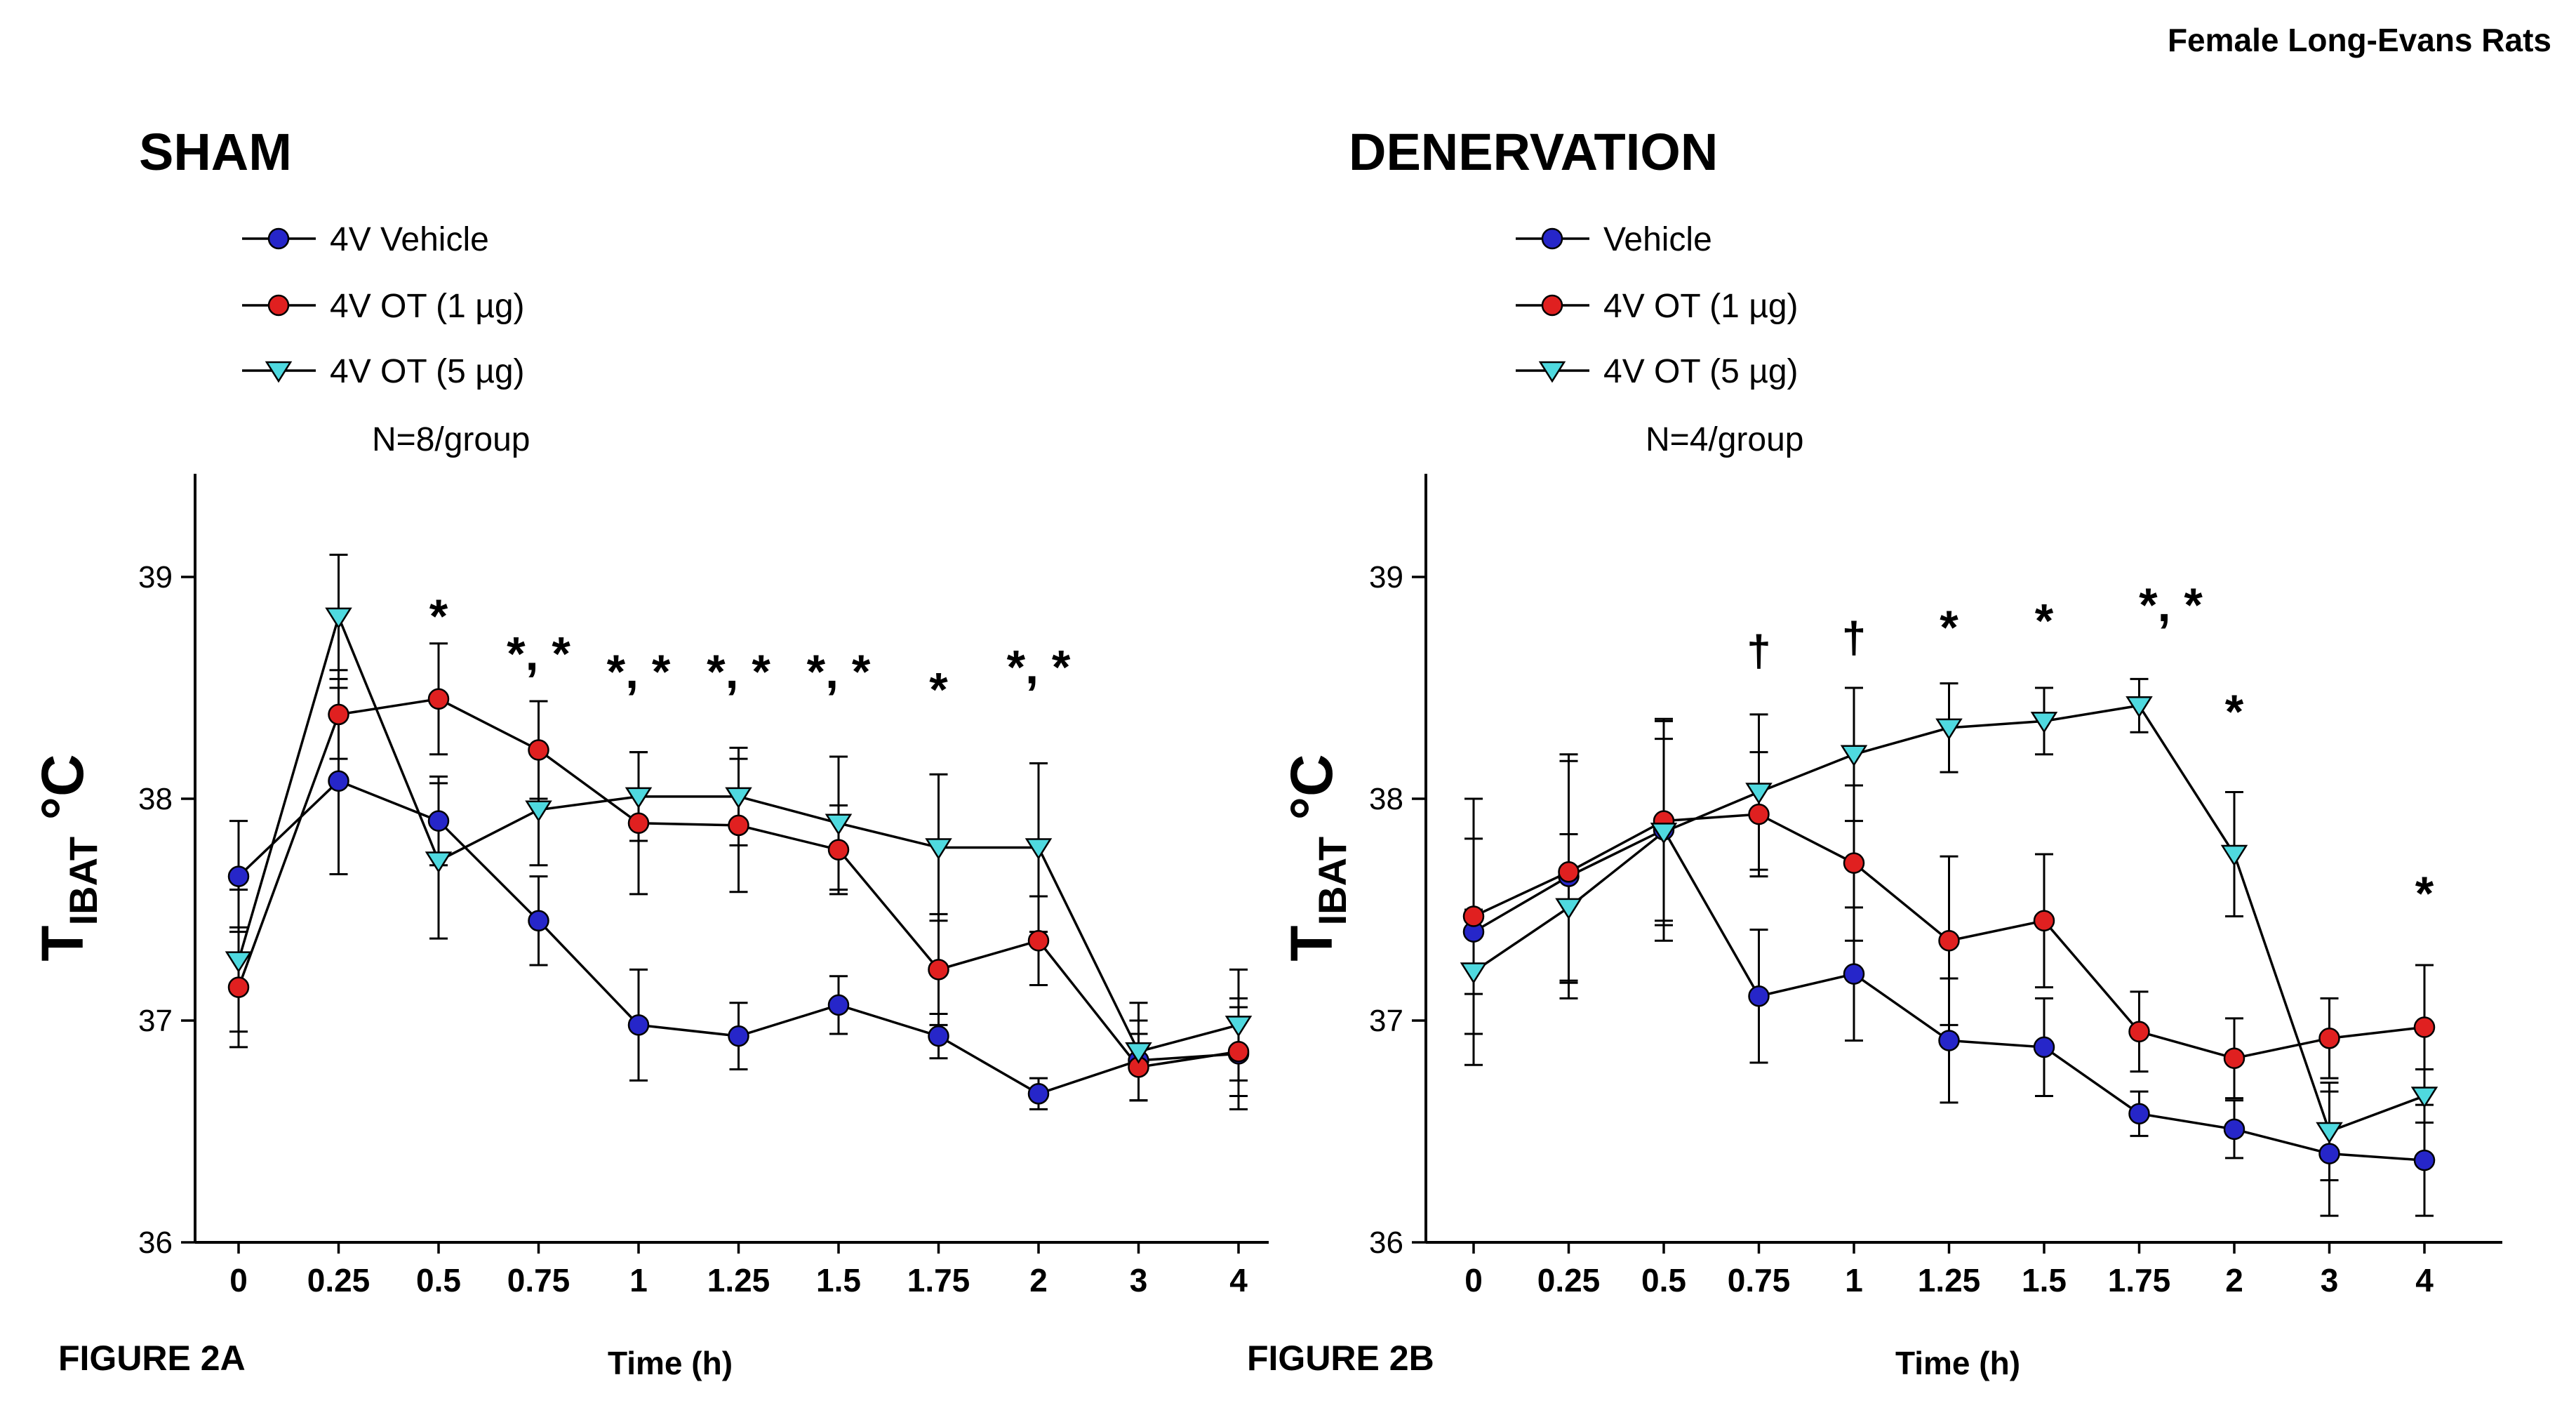  Describe the element at coordinates (1759, 651) in the screenshot. I see `significance-annotation: †` at that location.